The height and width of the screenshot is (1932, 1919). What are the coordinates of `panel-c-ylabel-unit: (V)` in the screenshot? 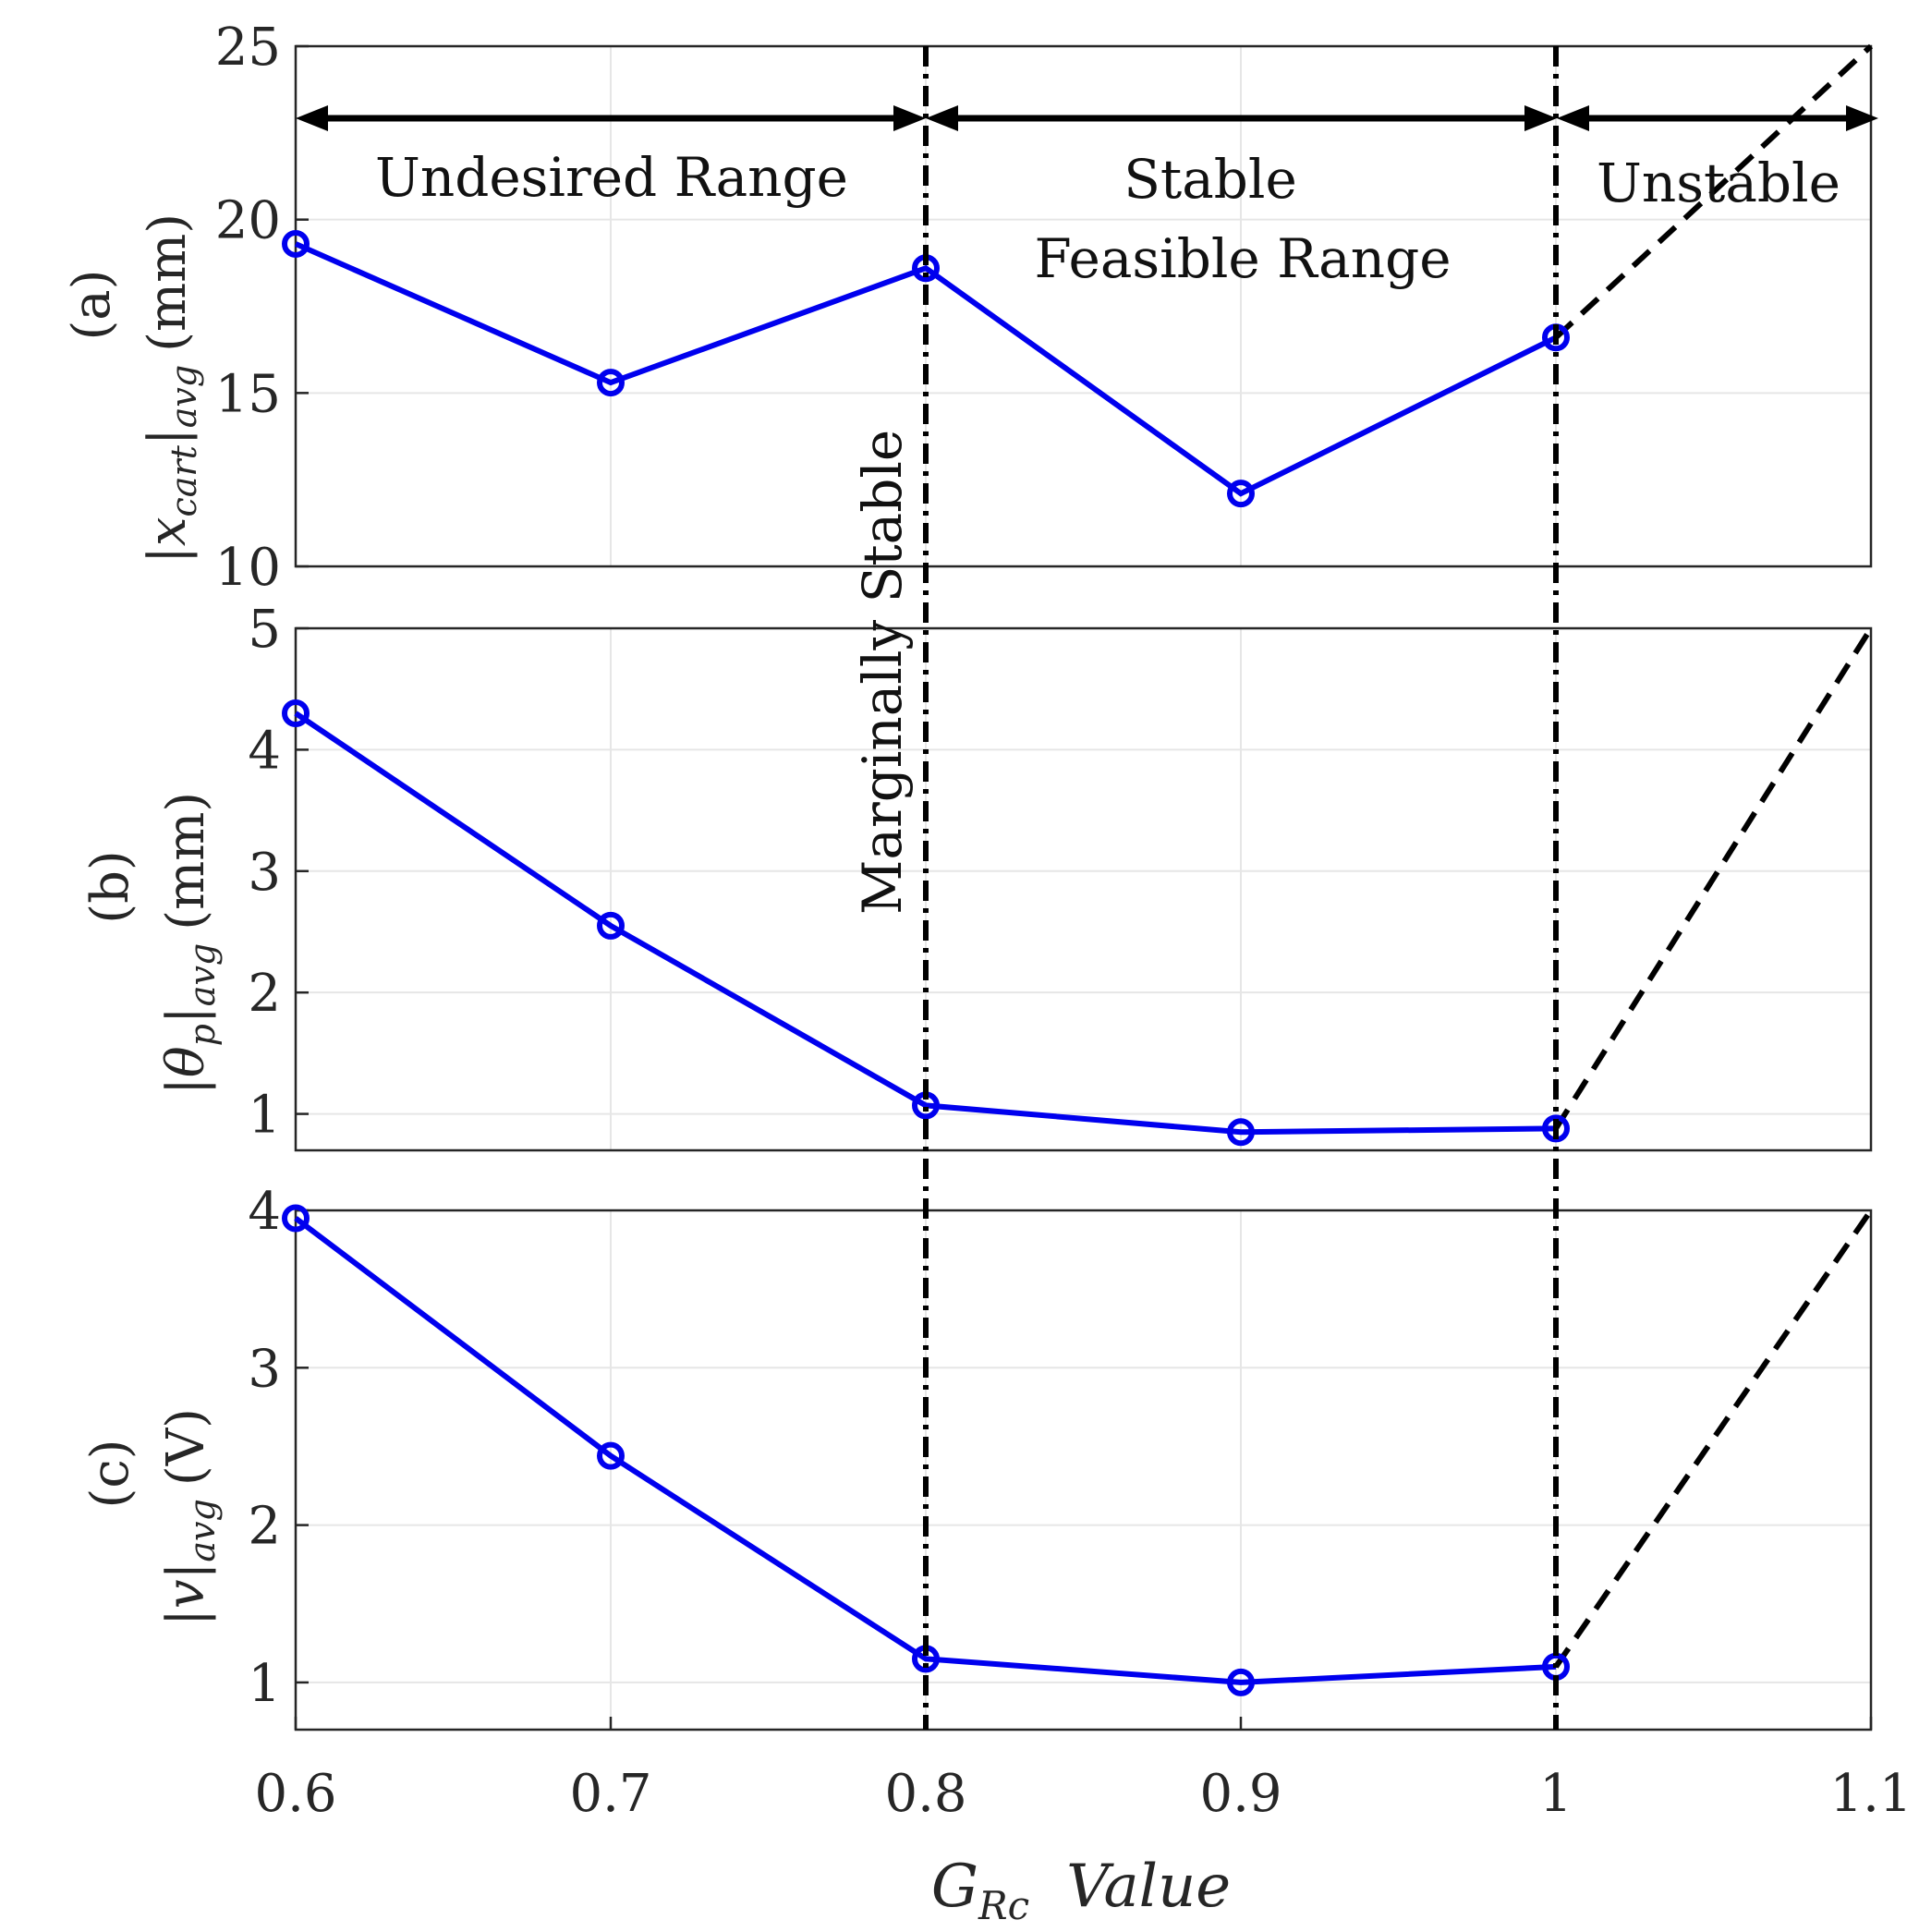 It's located at (186, 1447).